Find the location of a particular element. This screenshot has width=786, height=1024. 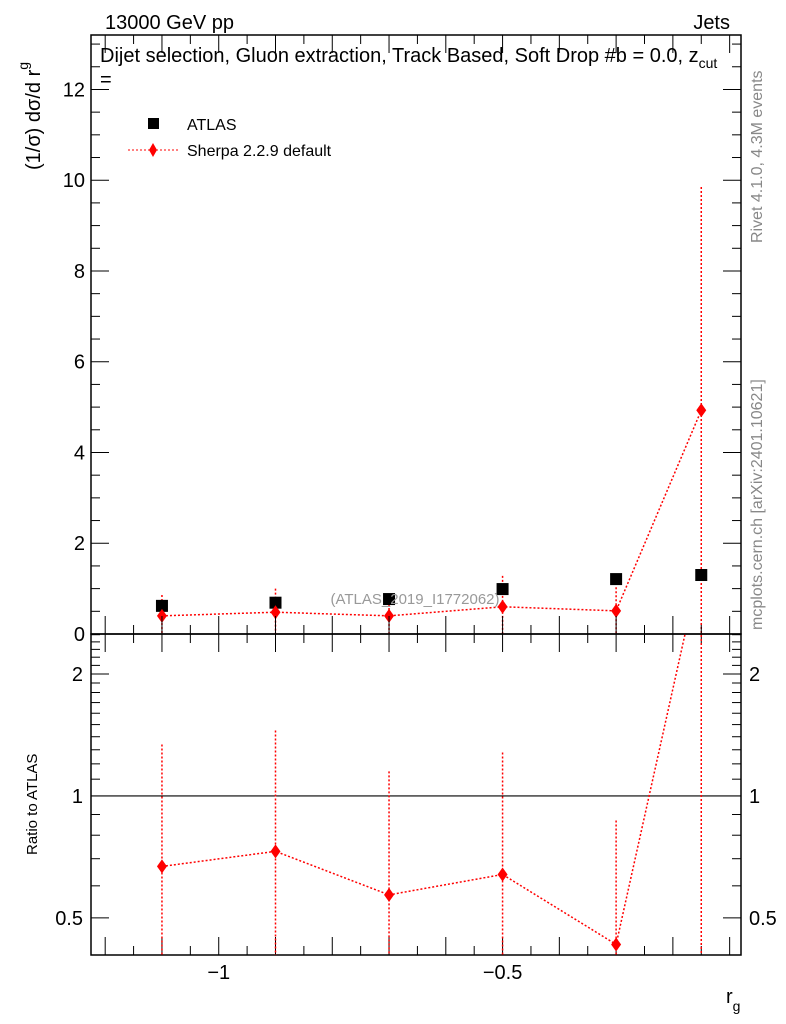

sherpa-line is located at coordinates (431, 513).